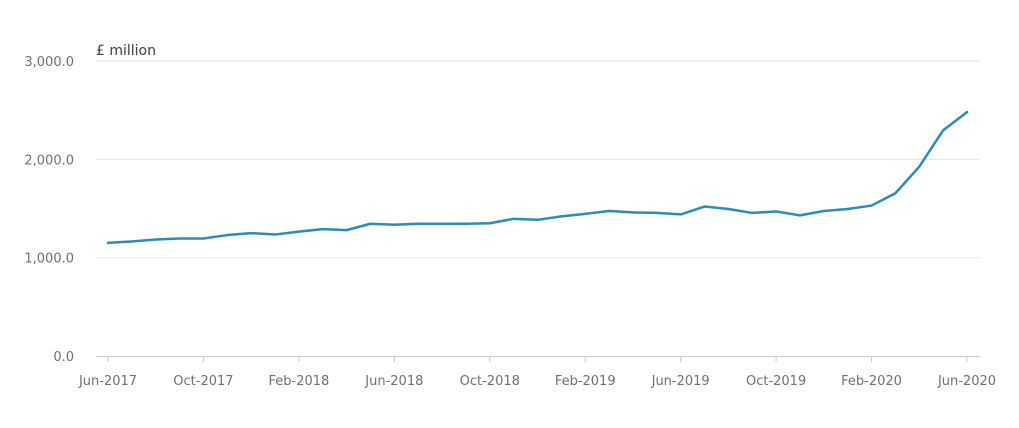  Describe the element at coordinates (49, 160) in the screenshot. I see `y-tick-label: 2,000.0` at that location.